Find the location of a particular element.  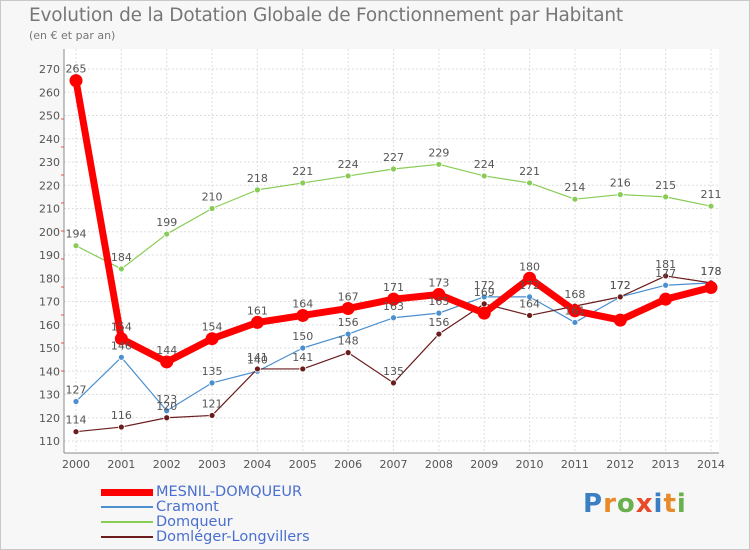

data-label-domqueur: 229 is located at coordinates (438, 152).